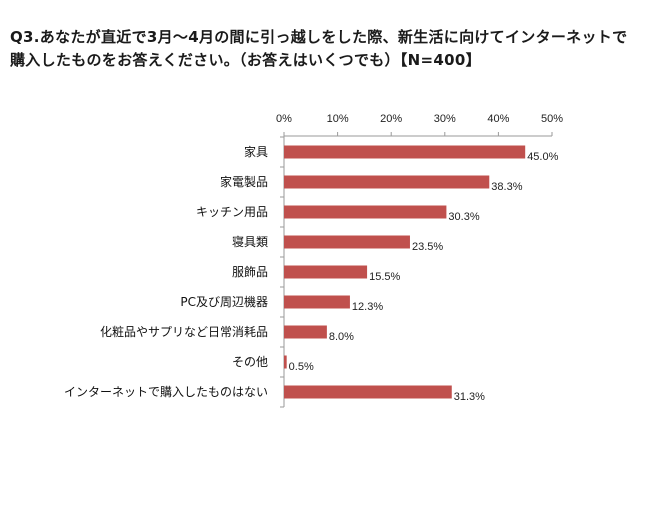 This screenshot has height=510, width=650. I want to click on value-label: 30.3%, so click(463, 217).